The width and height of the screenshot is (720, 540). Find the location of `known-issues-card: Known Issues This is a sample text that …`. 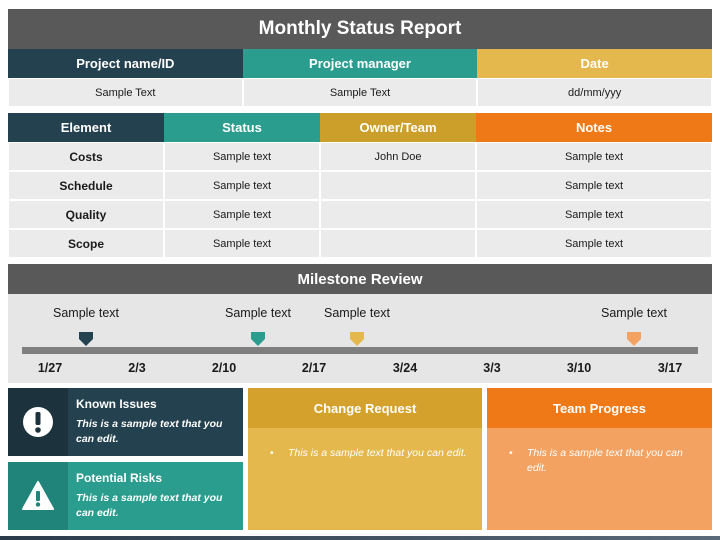

known-issues-card: Known Issues This is a sample text that … is located at coordinates (125, 422).